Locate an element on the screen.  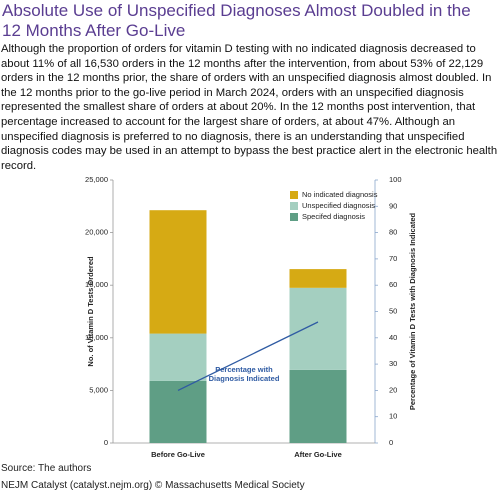
y2-tick-label: 50 is located at coordinates (393, 310).